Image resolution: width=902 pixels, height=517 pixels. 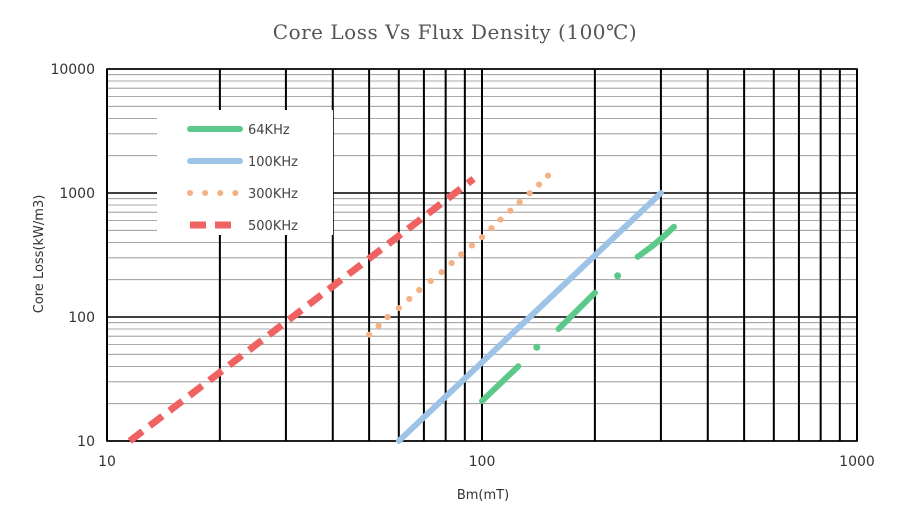 I want to click on chart-title: Core Loss Vs Flux Density (100℃), so click(x=455, y=32).